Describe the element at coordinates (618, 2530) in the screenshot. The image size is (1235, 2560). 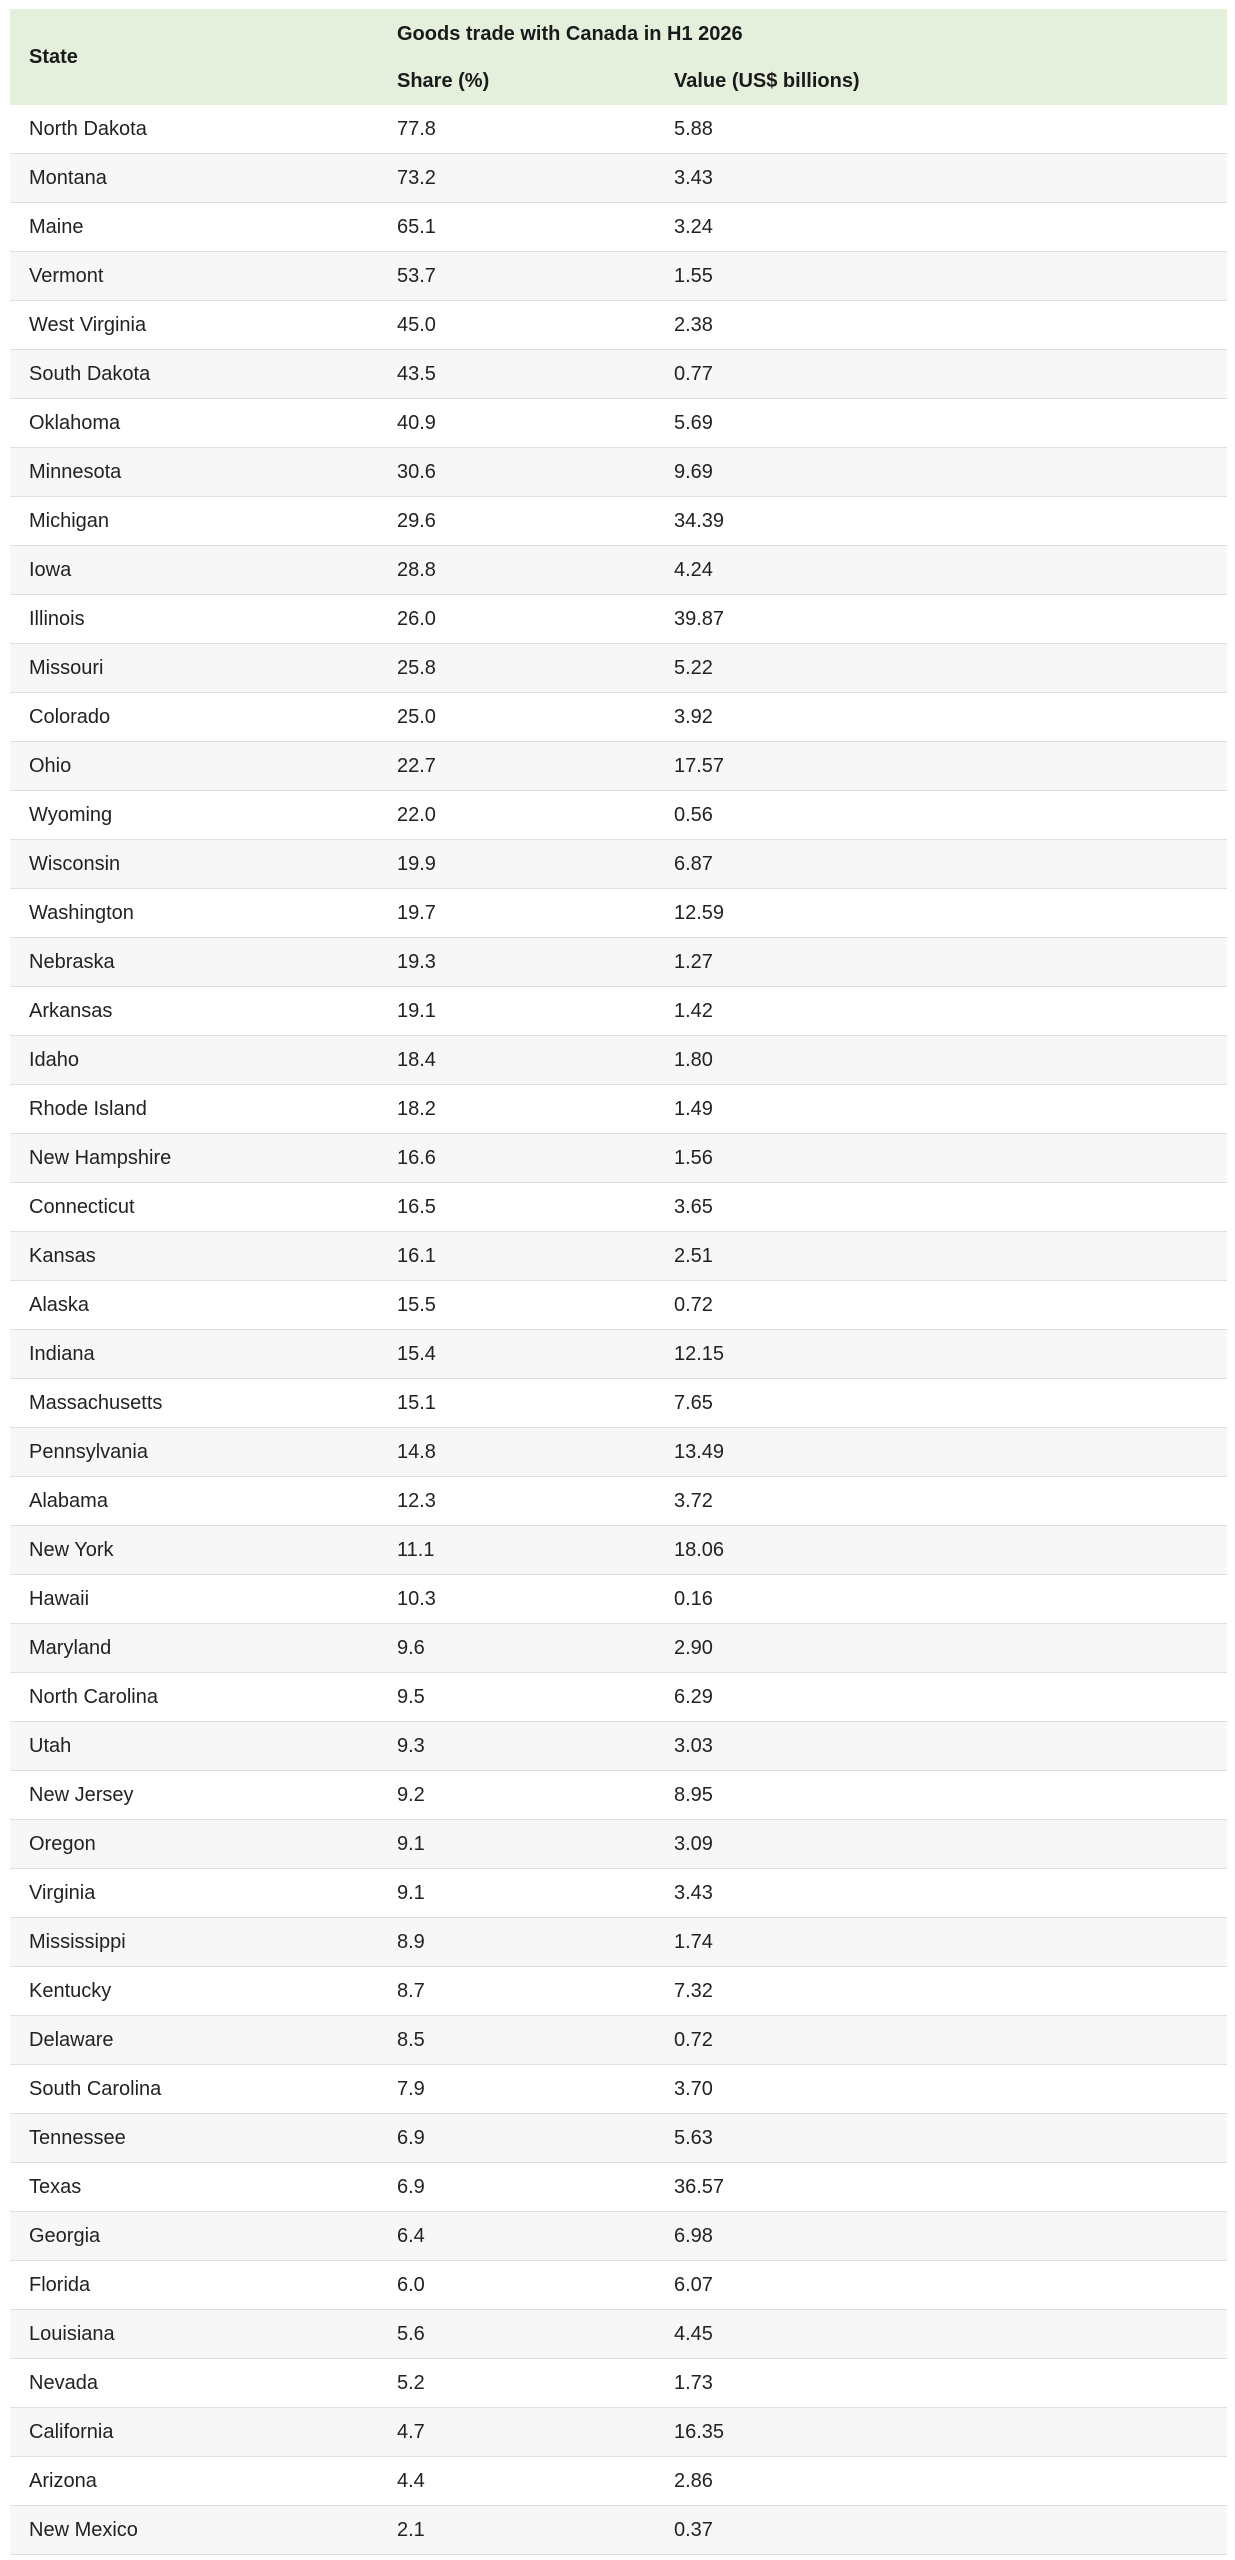
I see `table-row: New Mexico 2.1 0.37` at that location.